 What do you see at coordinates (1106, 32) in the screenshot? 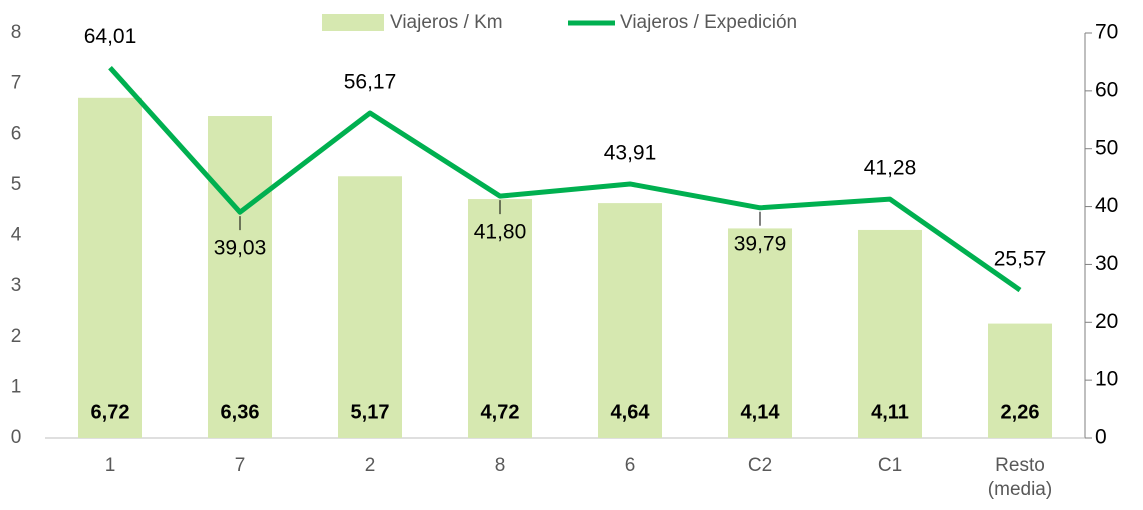
I see `y2-tick-label: 70` at bounding box center [1106, 32].